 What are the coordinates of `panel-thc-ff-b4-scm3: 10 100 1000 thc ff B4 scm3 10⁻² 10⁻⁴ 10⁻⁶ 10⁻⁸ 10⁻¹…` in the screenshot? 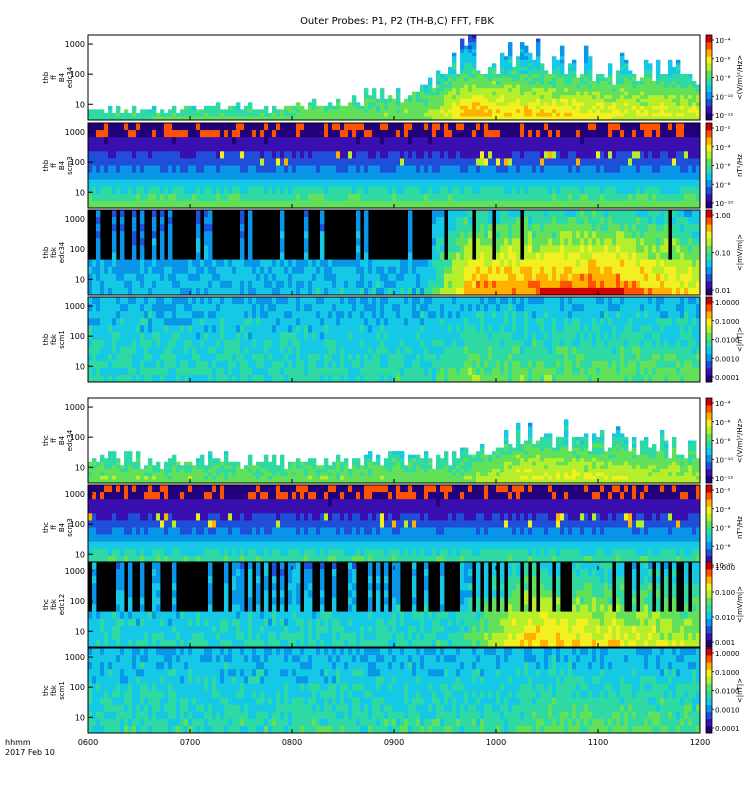 It's located at (393, 527).